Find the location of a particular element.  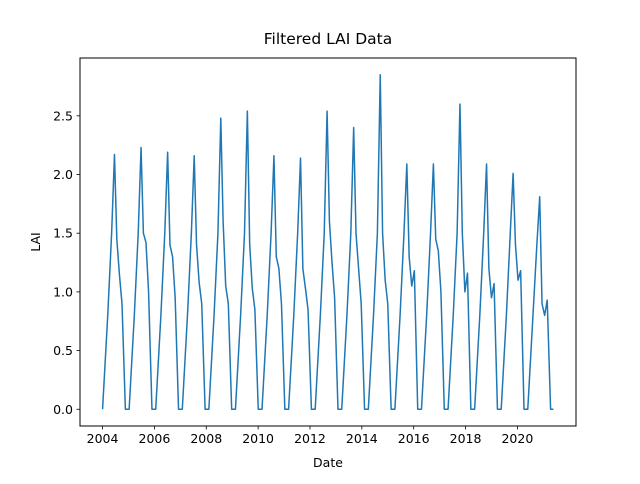

x-tick-label: 2008 is located at coordinates (206, 438).